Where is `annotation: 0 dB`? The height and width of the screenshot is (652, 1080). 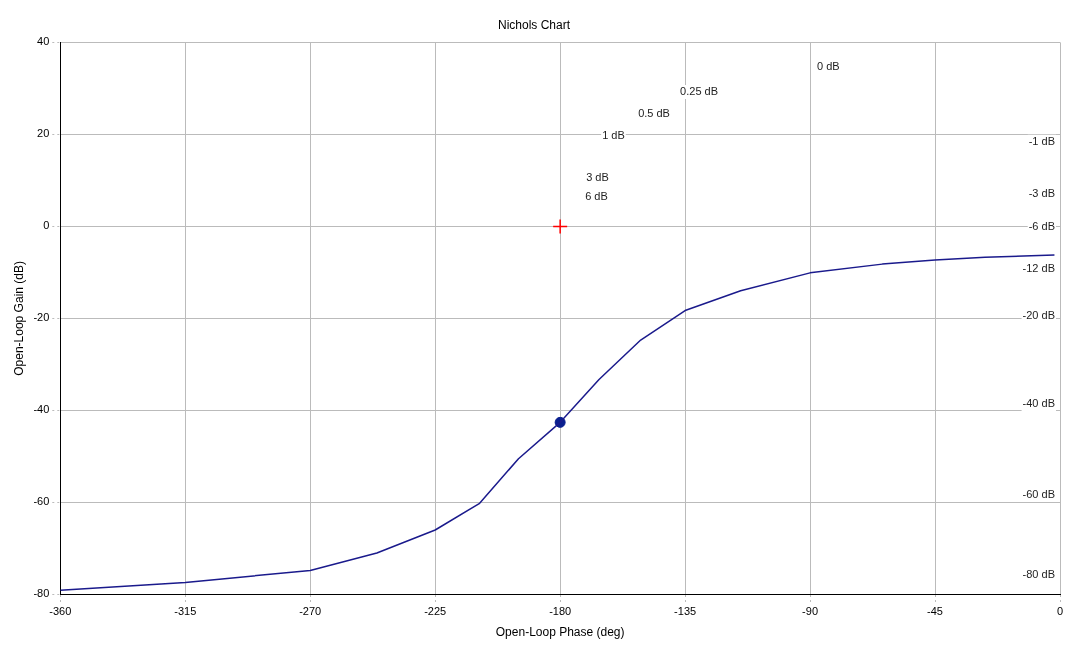
annotation: 0 dB is located at coordinates (828, 66).